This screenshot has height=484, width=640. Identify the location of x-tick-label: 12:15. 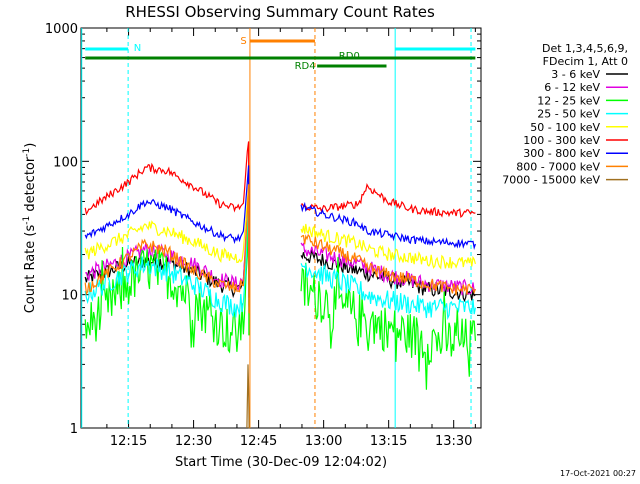
(128, 441).